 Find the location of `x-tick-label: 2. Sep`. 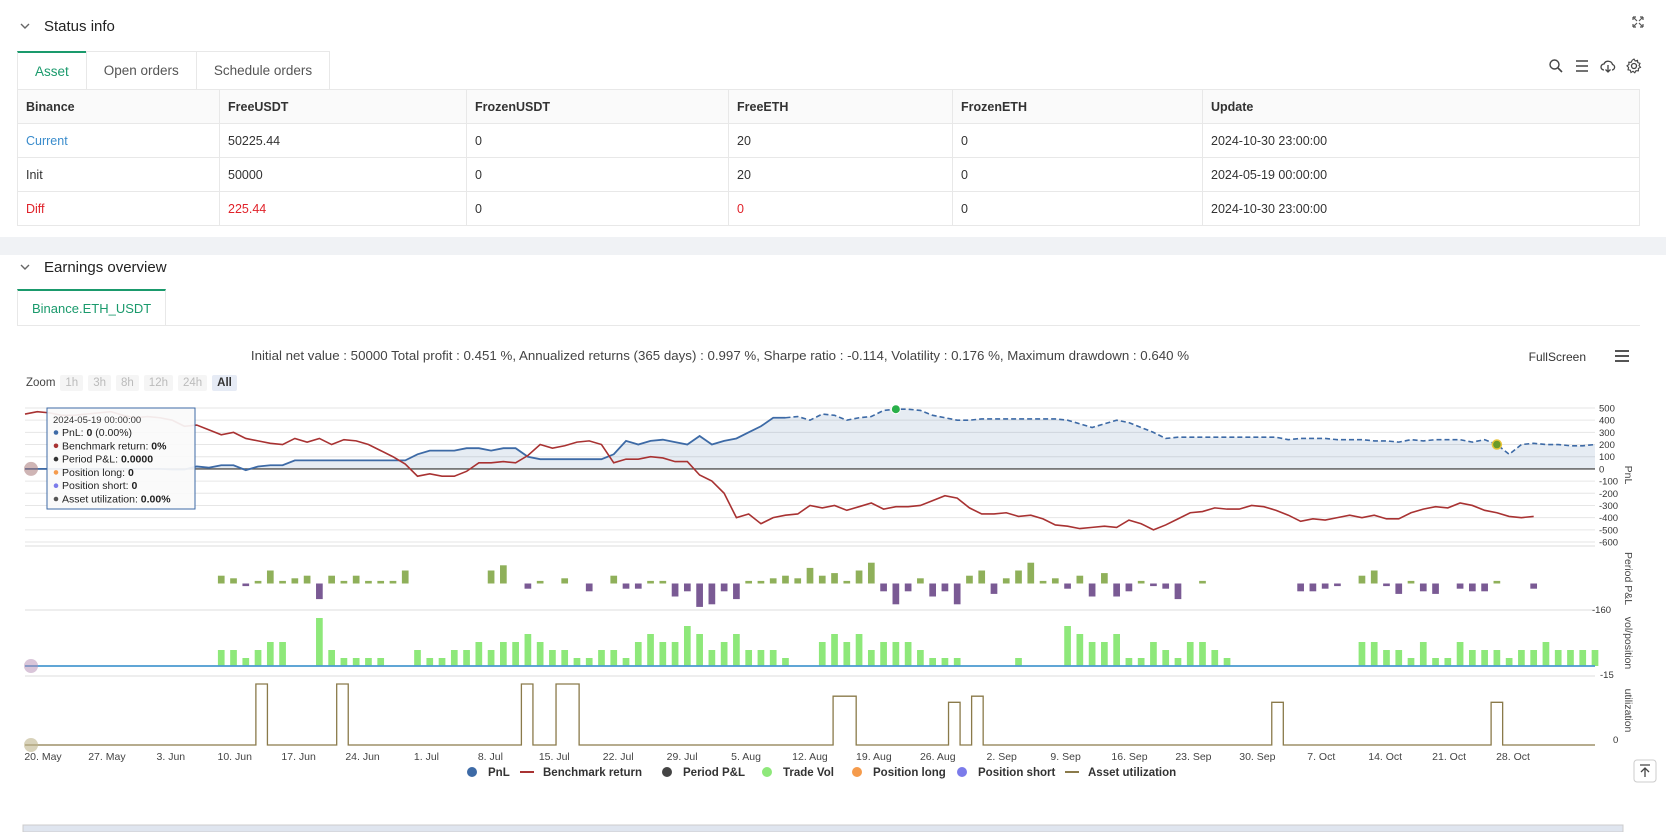

x-tick-label: 2. Sep is located at coordinates (1002, 757).